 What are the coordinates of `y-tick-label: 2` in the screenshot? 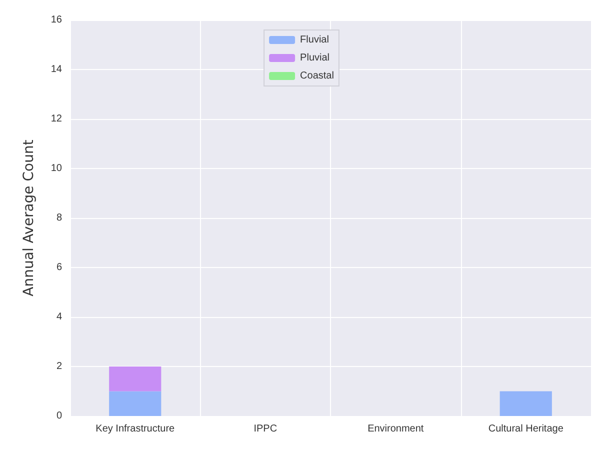 It's located at (59, 366).